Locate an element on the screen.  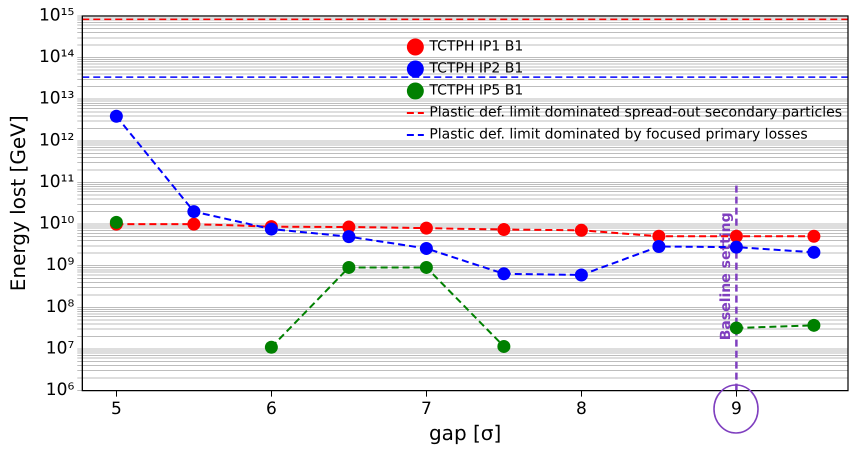
y-tick-label: 10¹⁵ is located at coordinates (56, 15).